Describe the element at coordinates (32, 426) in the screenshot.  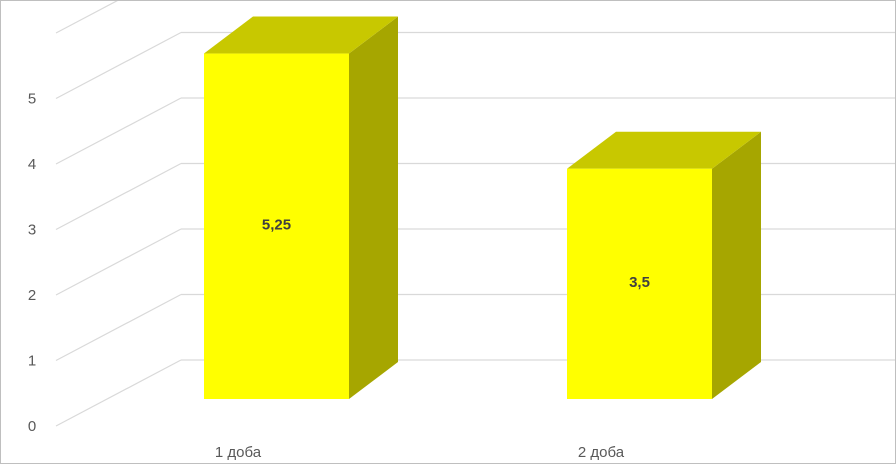
I see `y-tick-label: 0` at that location.